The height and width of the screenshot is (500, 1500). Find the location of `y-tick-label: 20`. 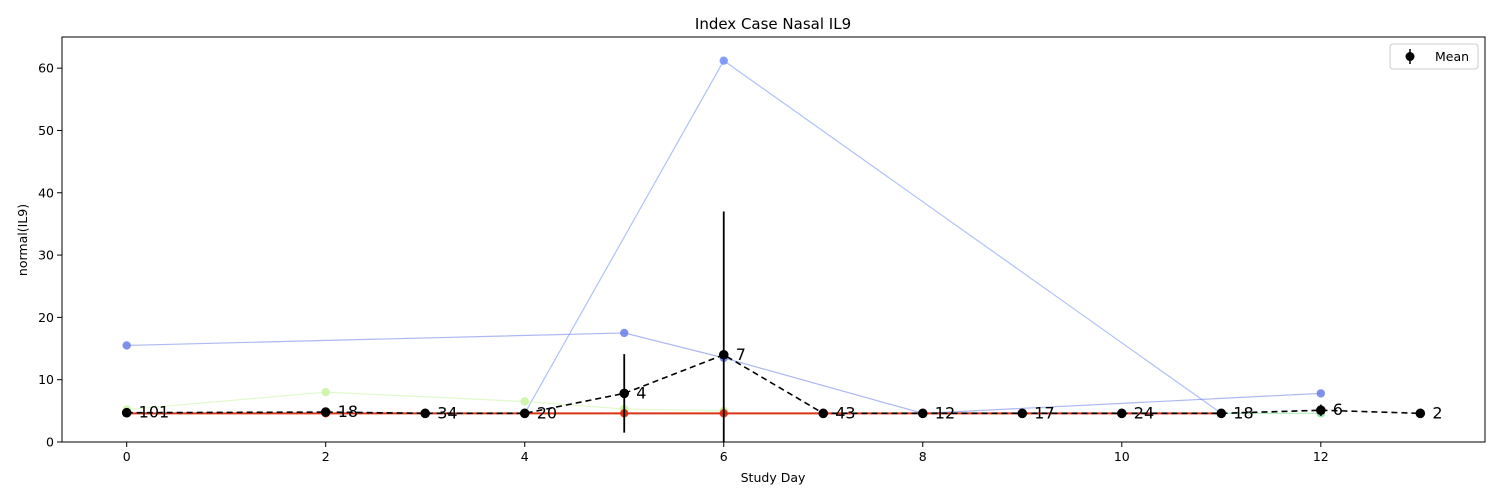

y-tick-label: 20 is located at coordinates (46, 317).